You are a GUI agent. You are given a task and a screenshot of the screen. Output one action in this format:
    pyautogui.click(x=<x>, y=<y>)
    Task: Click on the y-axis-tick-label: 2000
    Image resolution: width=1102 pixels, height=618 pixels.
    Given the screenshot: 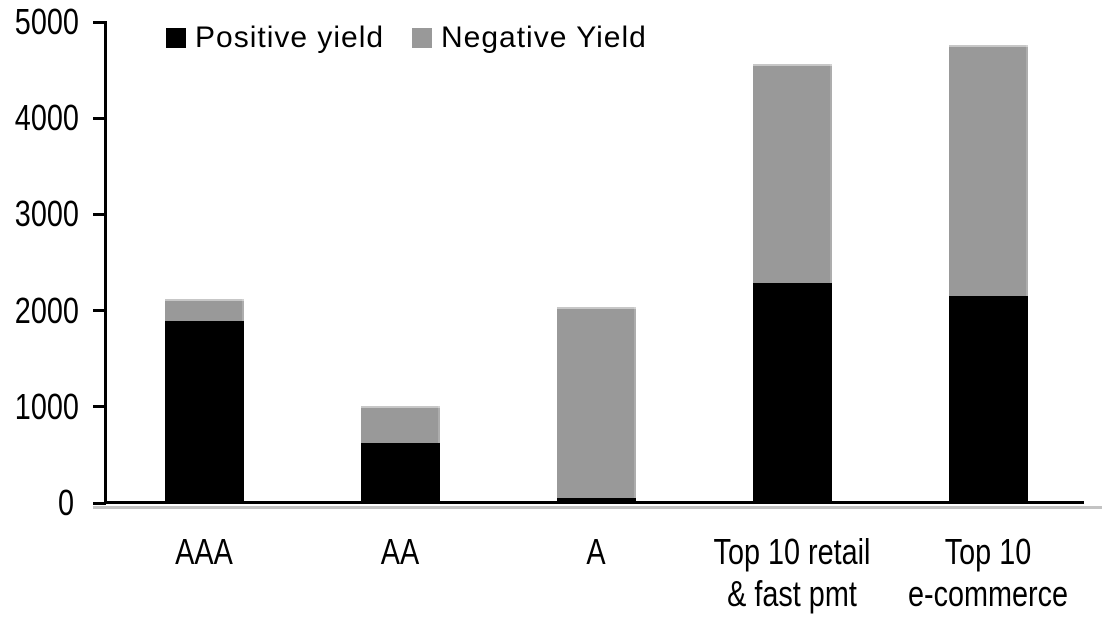 What is the action you would take?
    pyautogui.click(x=46, y=310)
    